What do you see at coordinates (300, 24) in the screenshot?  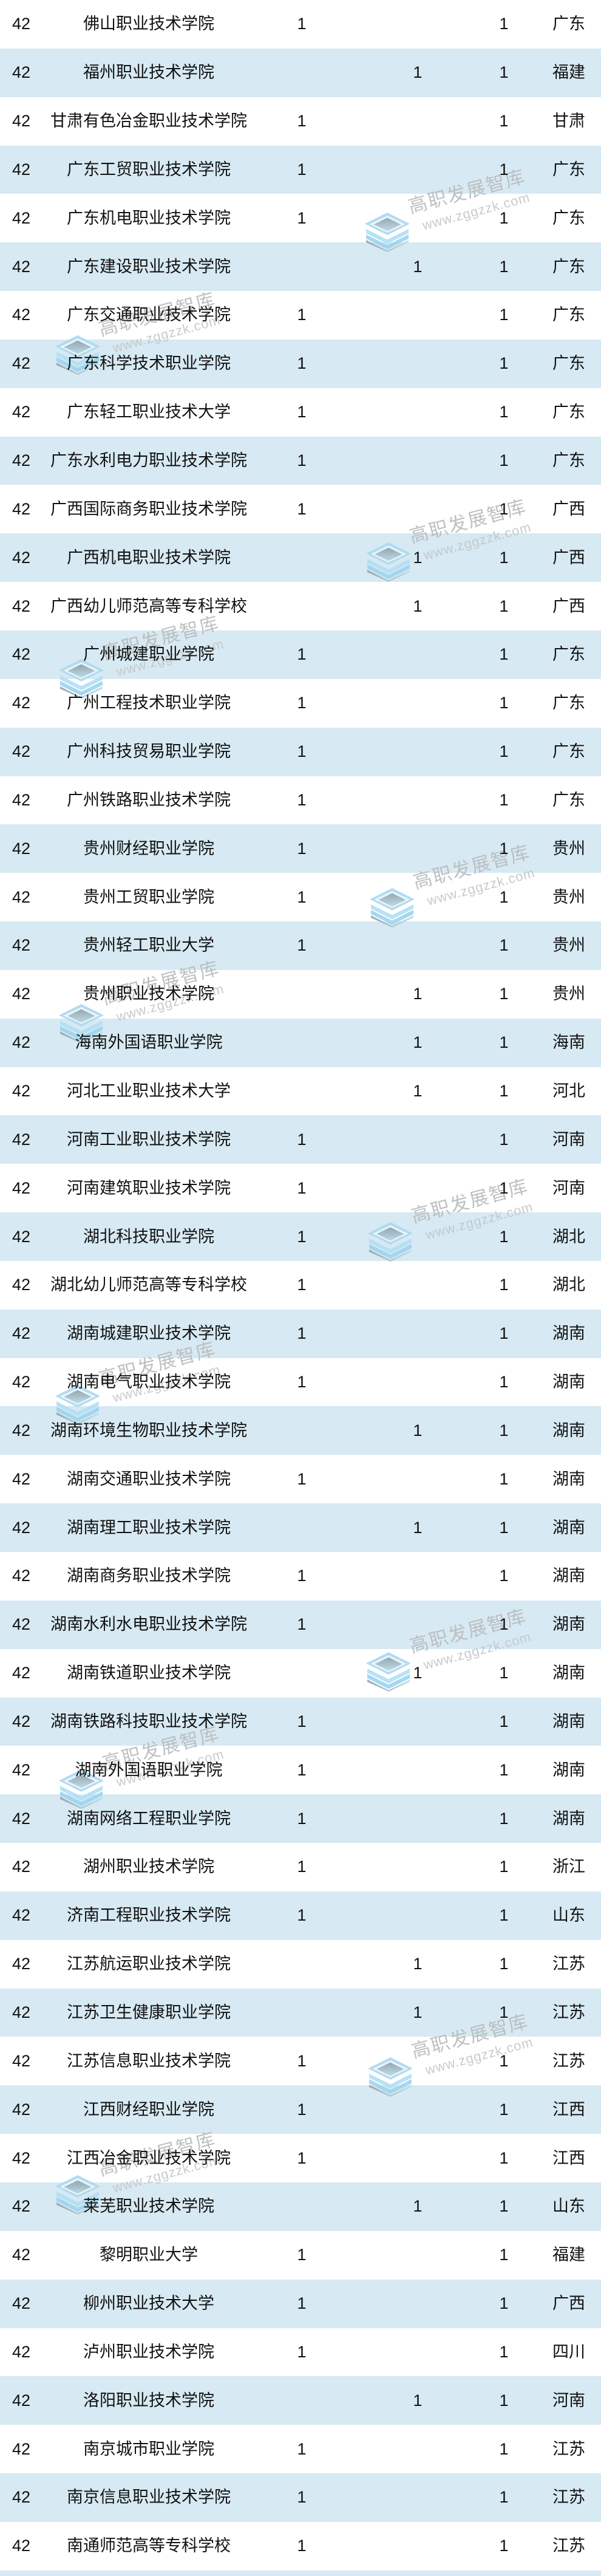 I see `table-row: 42 佛山职业技术学院 1 1 广东` at bounding box center [300, 24].